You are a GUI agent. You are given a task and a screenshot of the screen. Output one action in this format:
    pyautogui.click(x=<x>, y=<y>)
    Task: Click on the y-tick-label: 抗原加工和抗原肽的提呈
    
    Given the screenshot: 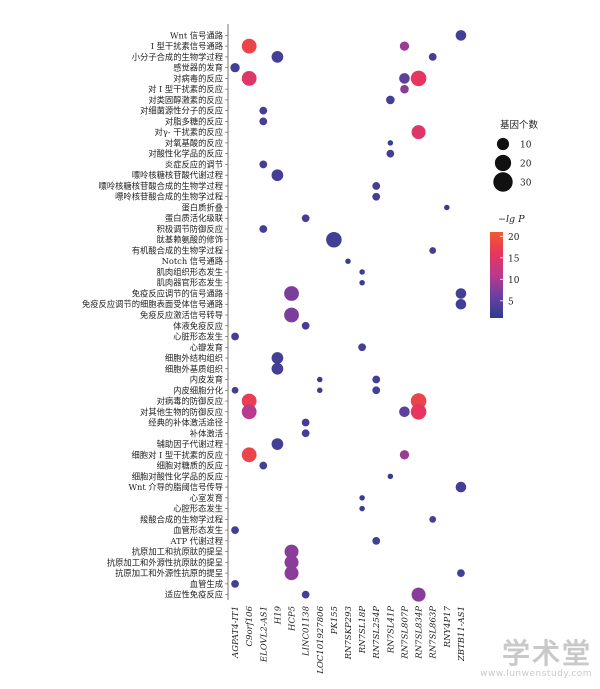 What is the action you would take?
    pyautogui.click(x=177, y=552)
    